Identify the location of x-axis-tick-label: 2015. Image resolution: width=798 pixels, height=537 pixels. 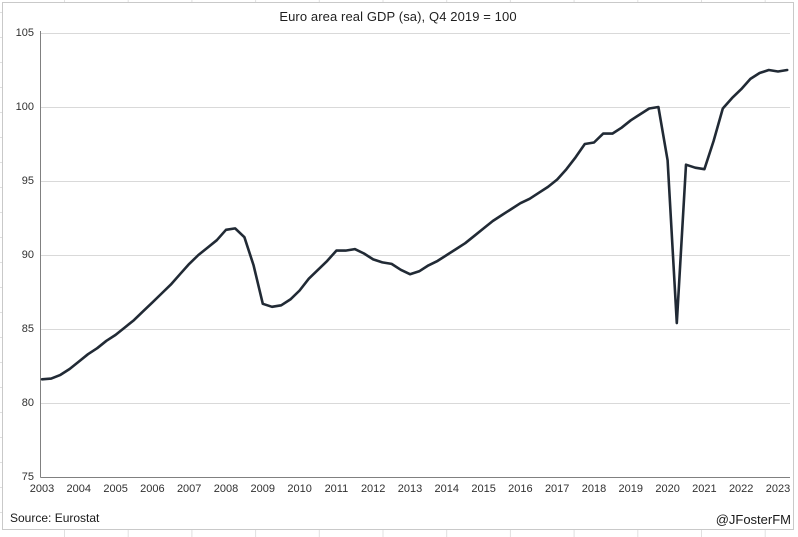
(483, 489).